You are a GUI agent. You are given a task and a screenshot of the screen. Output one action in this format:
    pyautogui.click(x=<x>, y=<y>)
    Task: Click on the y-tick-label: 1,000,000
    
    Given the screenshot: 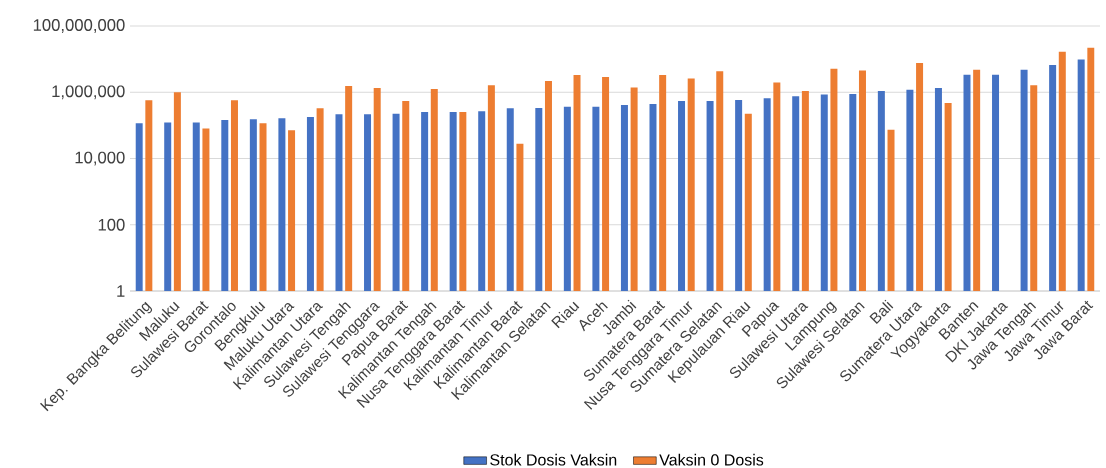 What is the action you would take?
    pyautogui.click(x=88, y=92)
    